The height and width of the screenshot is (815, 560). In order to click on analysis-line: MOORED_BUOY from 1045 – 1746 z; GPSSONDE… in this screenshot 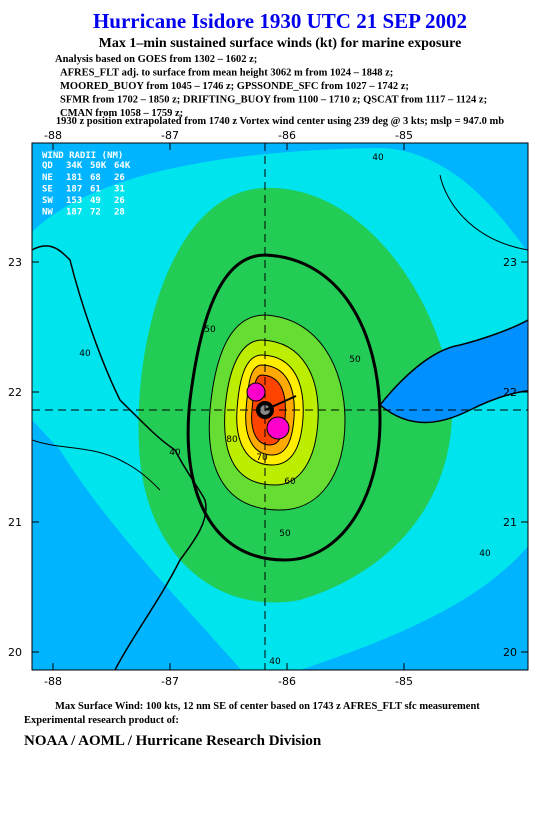, I will do `click(234, 86)`.